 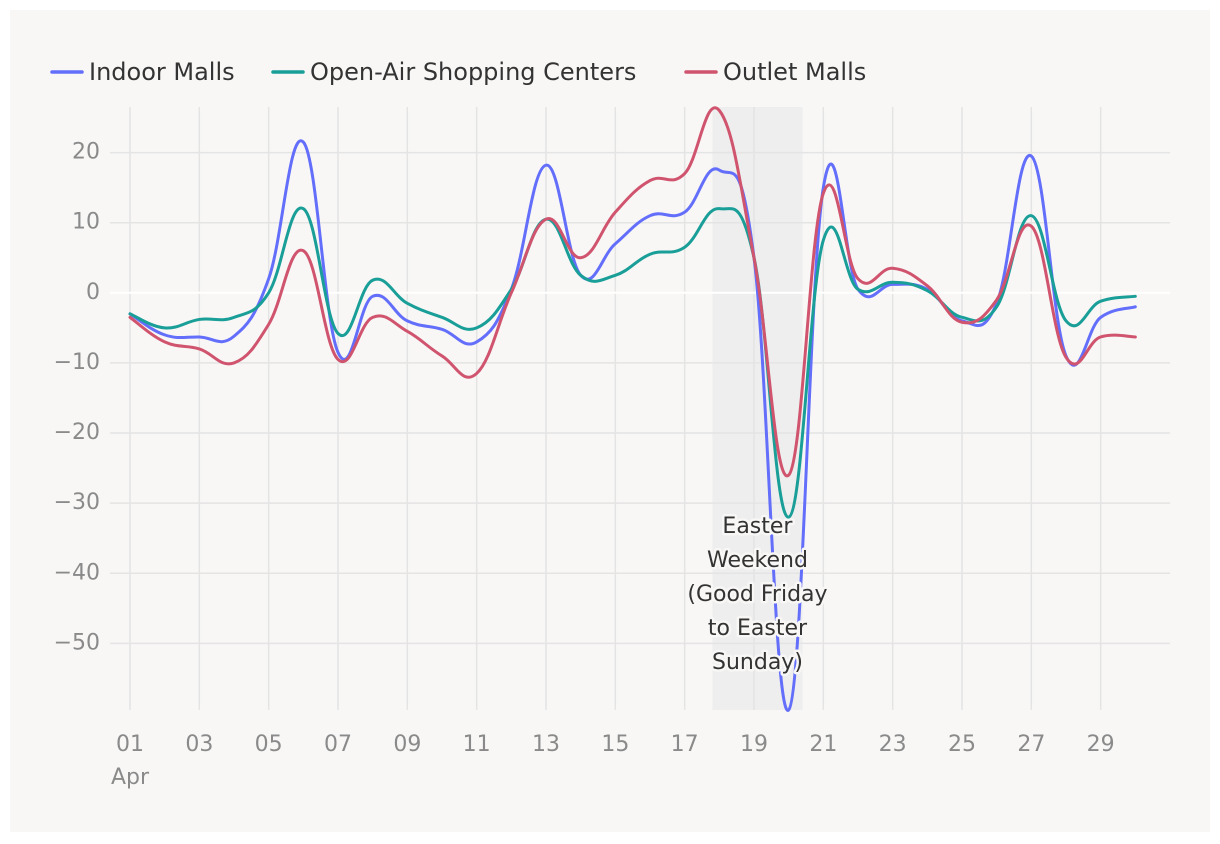 I want to click on annotation-line: Sunday), so click(x=757, y=662).